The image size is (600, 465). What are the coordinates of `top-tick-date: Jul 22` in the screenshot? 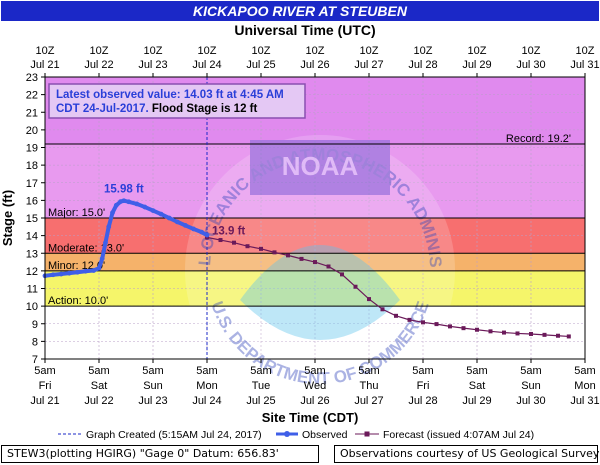 It's located at (98, 65).